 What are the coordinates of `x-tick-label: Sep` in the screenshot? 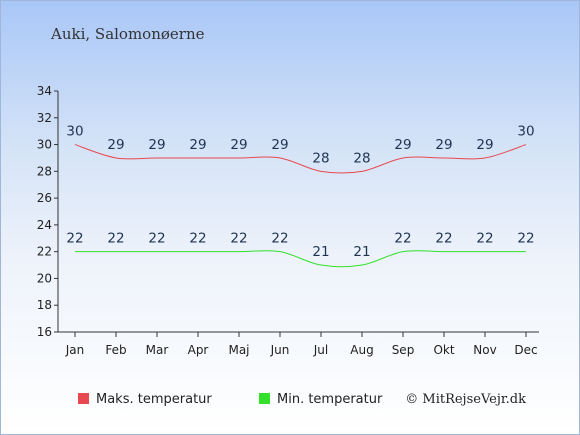 It's located at (403, 350).